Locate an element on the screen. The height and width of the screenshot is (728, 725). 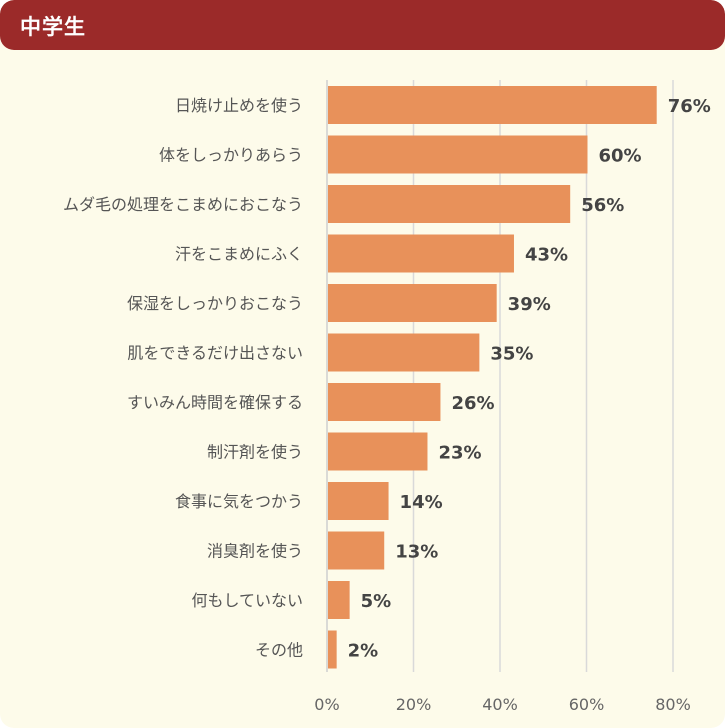
data-label: 35% is located at coordinates (511, 354).